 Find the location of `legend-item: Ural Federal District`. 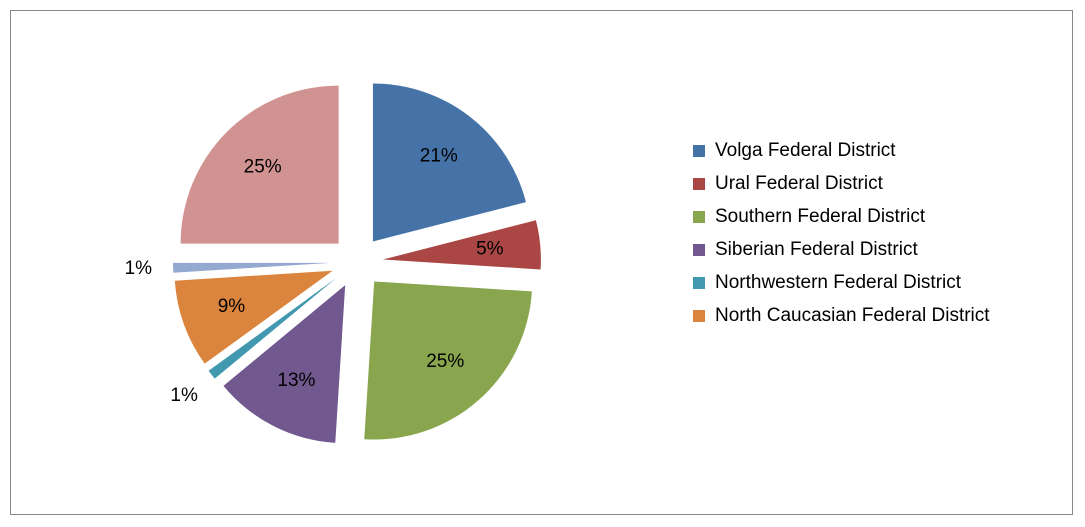

legend-item: Ural Federal District is located at coordinates (858, 183).